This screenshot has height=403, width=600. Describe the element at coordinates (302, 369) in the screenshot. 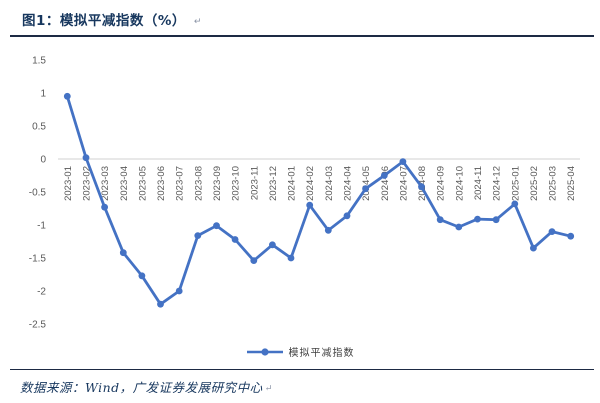

I see `footer-divider-rule` at that location.